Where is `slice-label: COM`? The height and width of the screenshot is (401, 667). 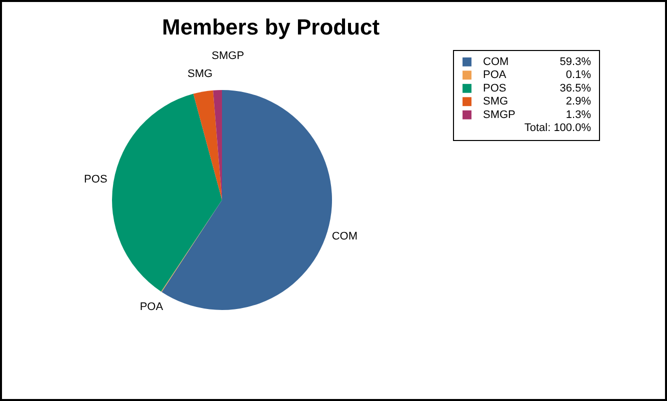 slice-label: COM is located at coordinates (345, 236).